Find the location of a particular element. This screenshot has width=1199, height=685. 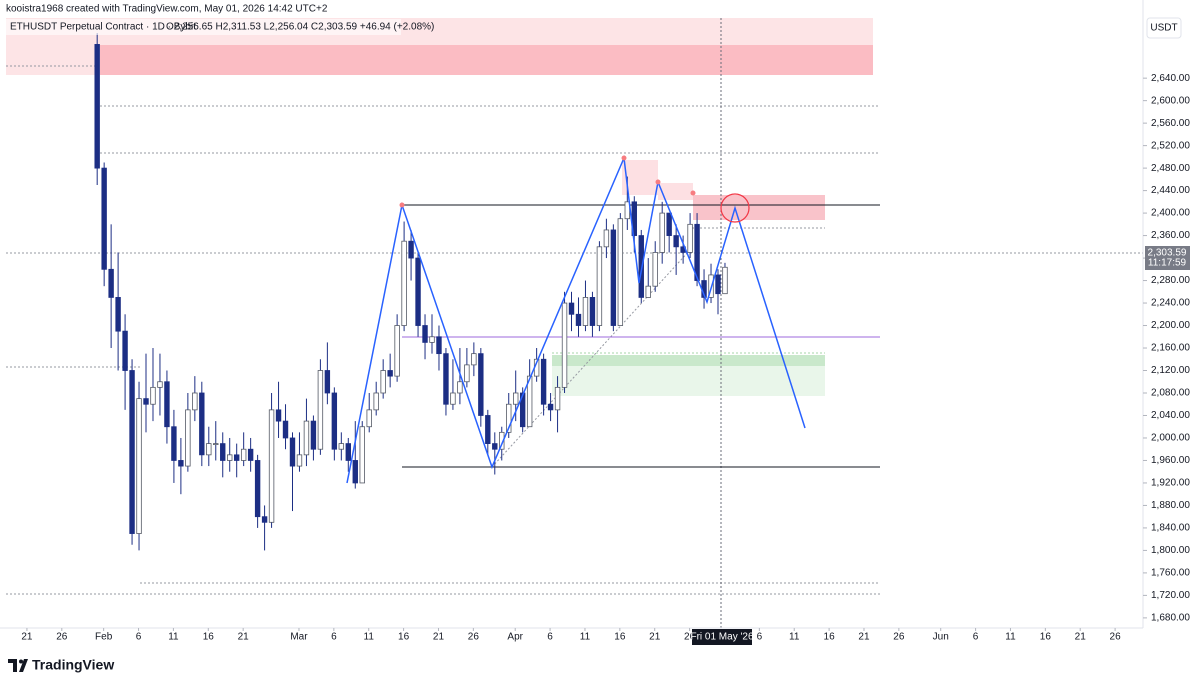

y-tick-label: 1,960.00 is located at coordinates (1170, 460).